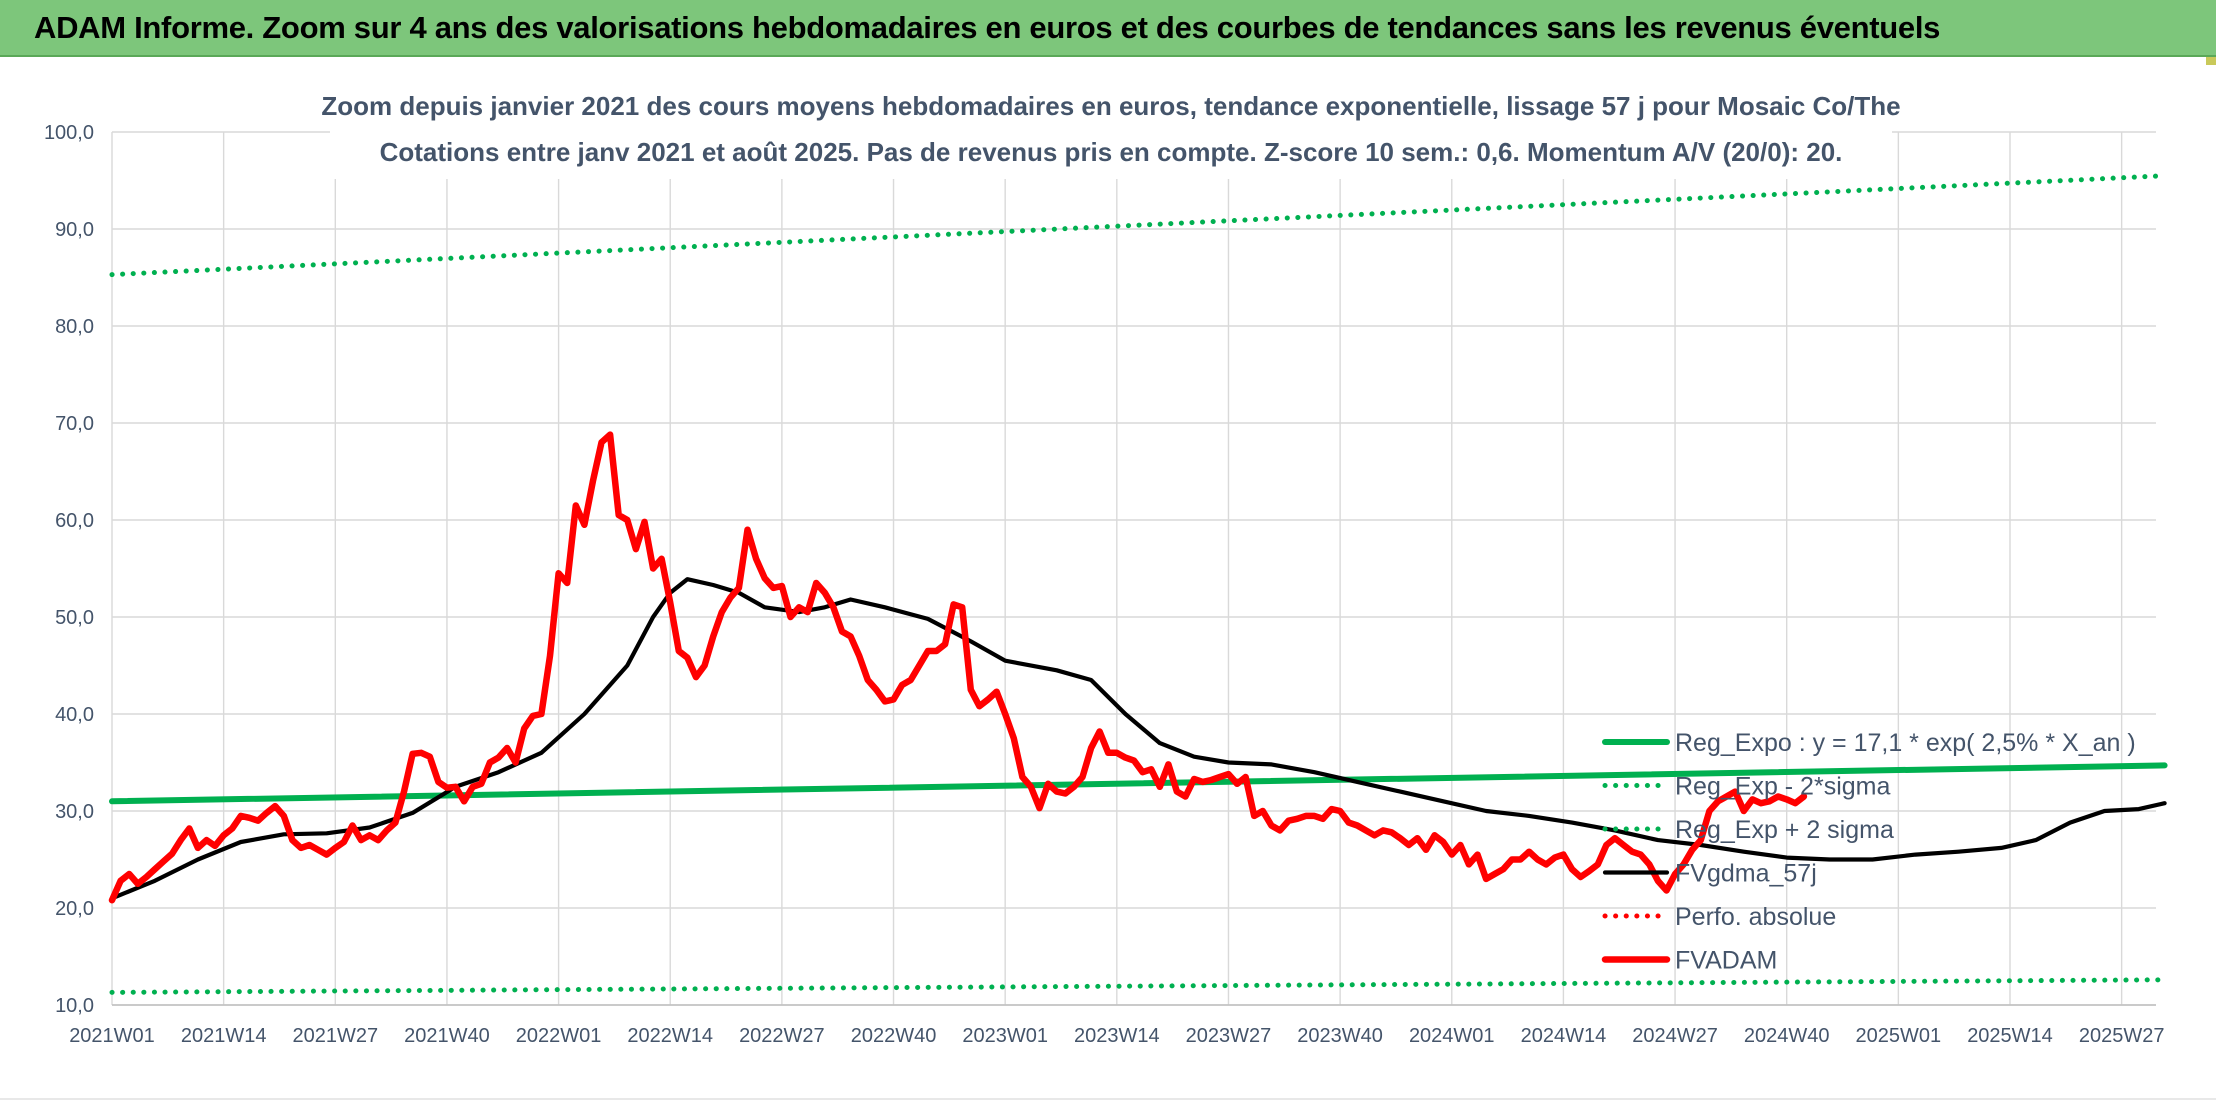  I want to click on y-tick-label: 80,0, so click(74, 327).